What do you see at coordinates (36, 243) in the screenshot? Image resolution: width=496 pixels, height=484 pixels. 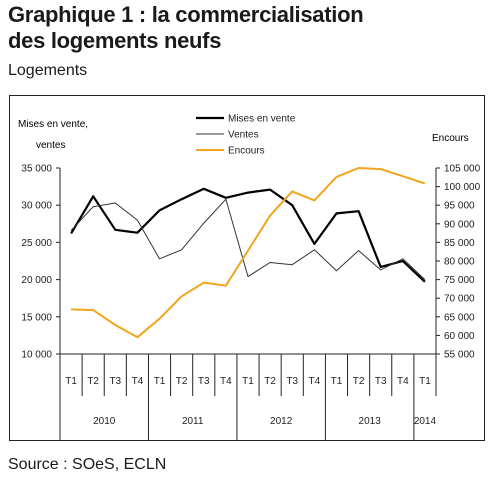 I see `left-tick-label: 25 000` at bounding box center [36, 243].